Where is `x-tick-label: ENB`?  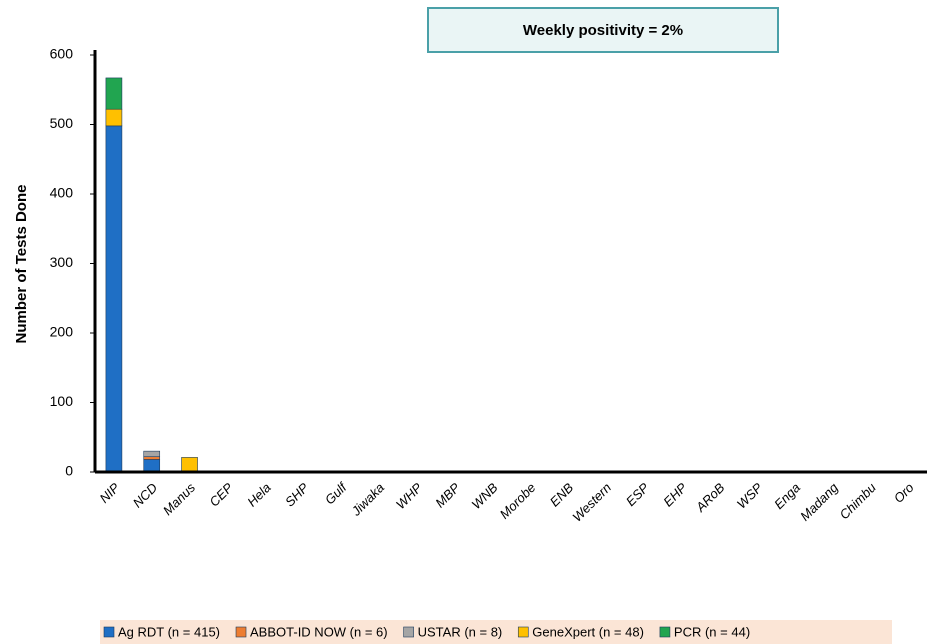 x-tick-label: ENB is located at coordinates (562, 495).